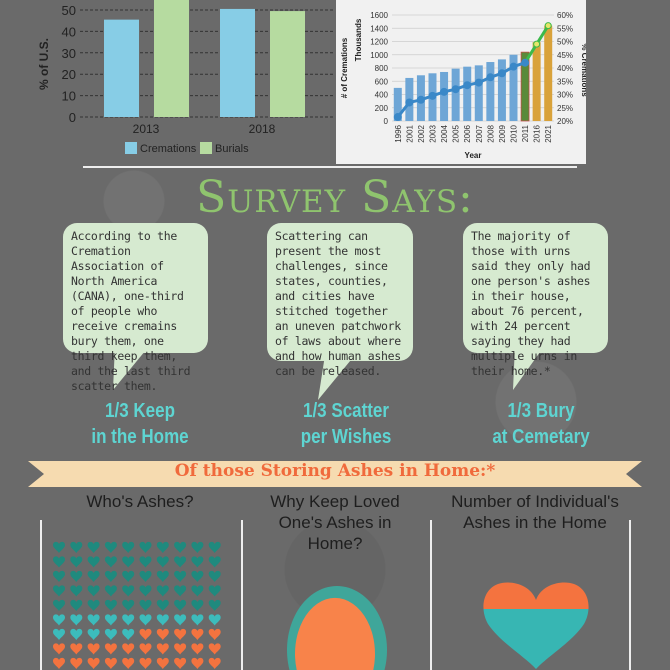 This screenshot has height=670, width=670. I want to click on x-tick-label: 2006, so click(467, 133).